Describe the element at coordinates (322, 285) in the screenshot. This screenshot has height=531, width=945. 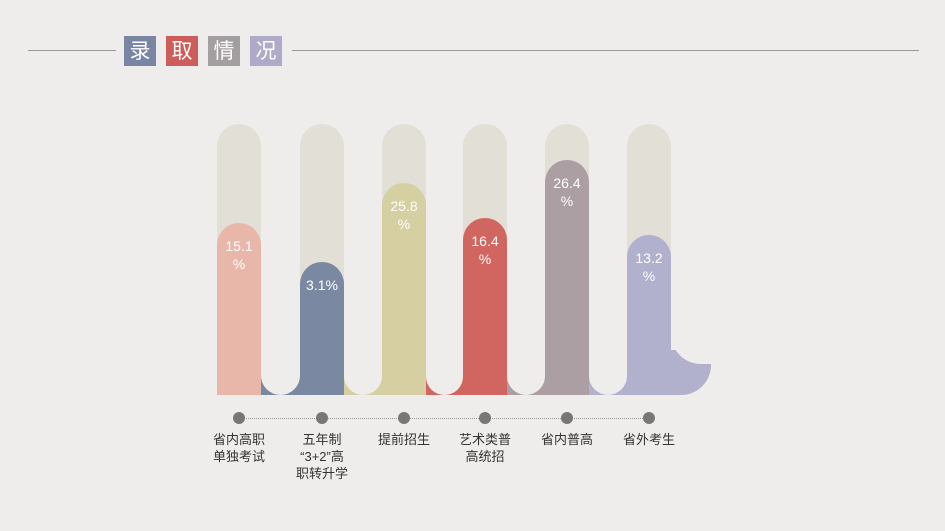
I see `data-label: 3.1%` at that location.